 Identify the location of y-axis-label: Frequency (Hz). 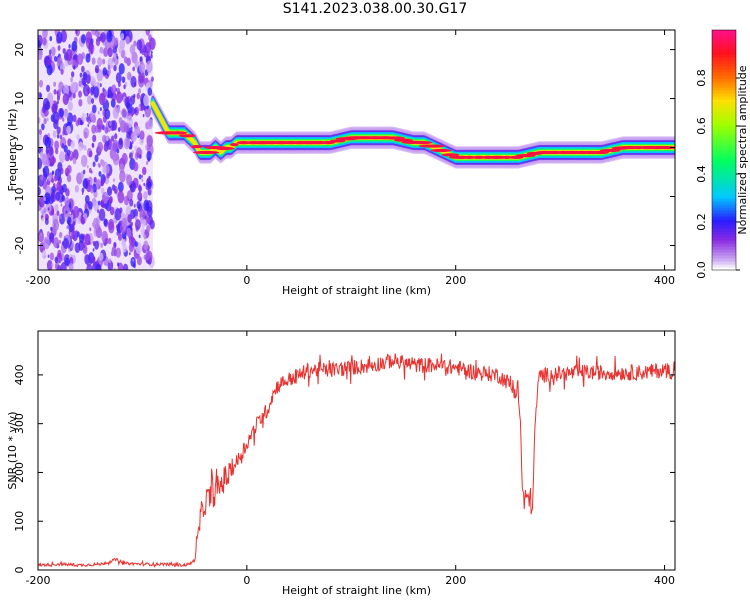
(12, 150).